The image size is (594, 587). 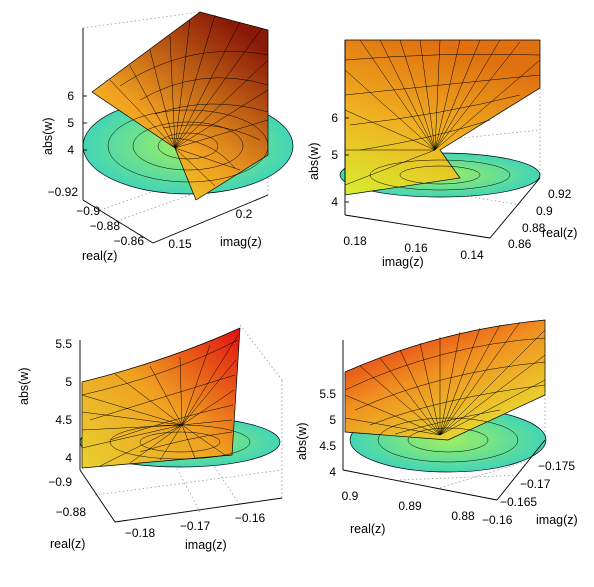 I want to click on x-tick-label: 0.86, so click(x=520, y=244).